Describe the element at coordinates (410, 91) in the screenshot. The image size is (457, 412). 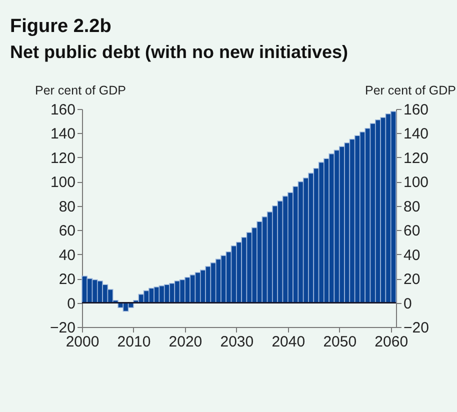
I see `y2-axis-title: Per cent of GDP` at that location.